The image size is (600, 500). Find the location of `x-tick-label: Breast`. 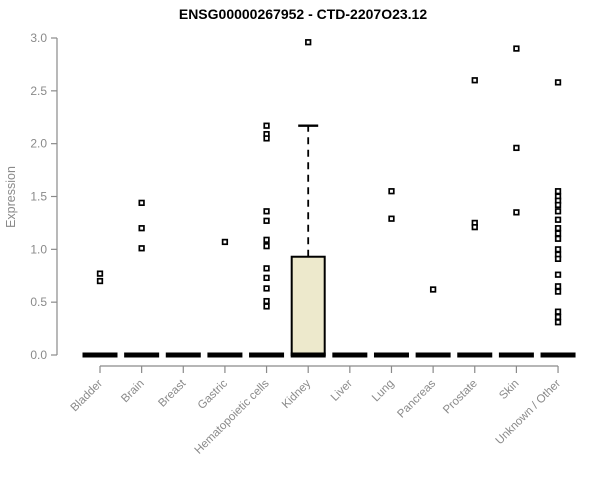

x-tick-label: Breast is located at coordinates (172, 393).